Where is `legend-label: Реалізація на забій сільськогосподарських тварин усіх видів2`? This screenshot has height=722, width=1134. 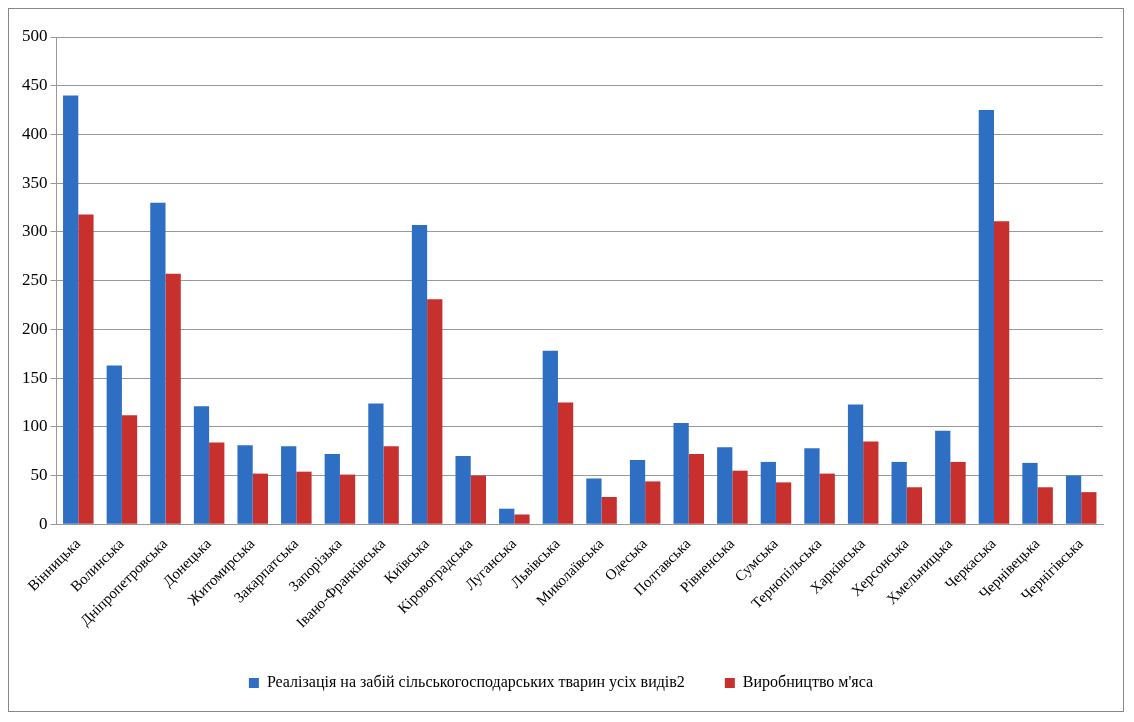
legend-label: Реалізація на забій сільськогосподарських тварин усіх видів2 is located at coordinates (475, 682).